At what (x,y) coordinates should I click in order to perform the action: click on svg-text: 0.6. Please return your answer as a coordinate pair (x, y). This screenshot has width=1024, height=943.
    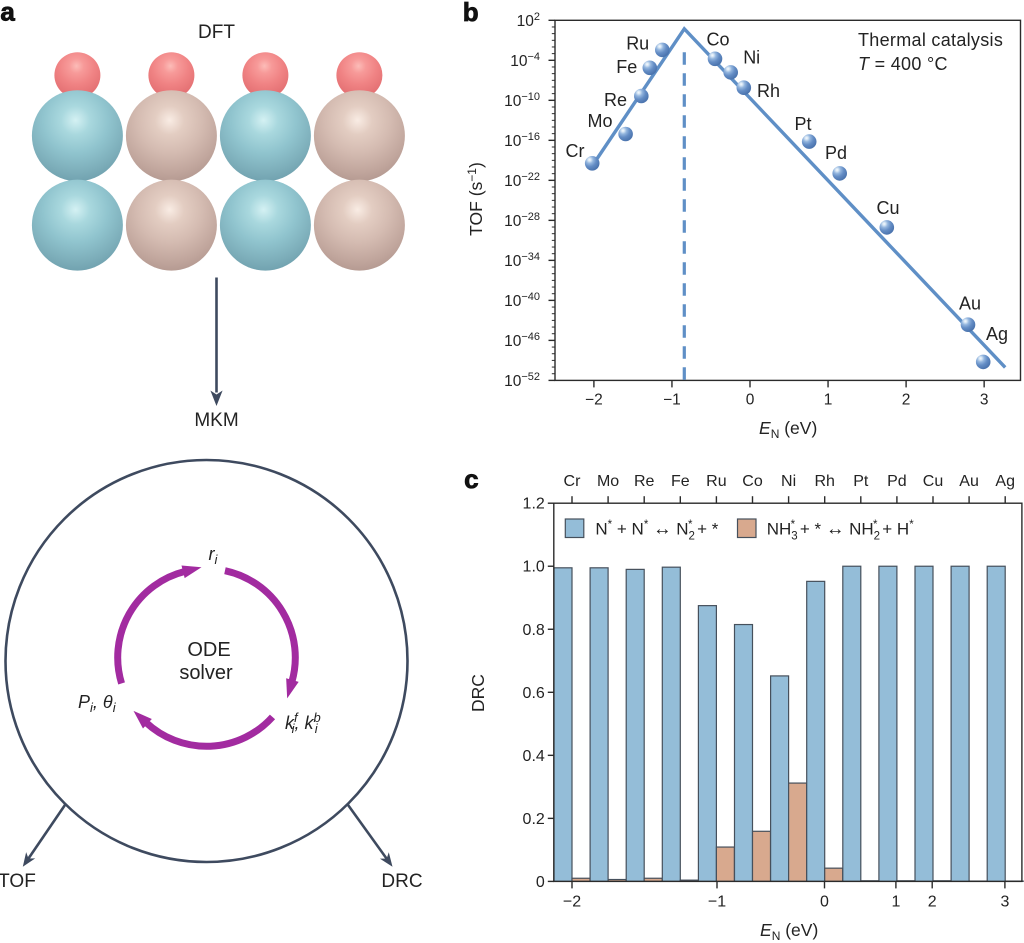
    Looking at the image, I should click on (534, 693).